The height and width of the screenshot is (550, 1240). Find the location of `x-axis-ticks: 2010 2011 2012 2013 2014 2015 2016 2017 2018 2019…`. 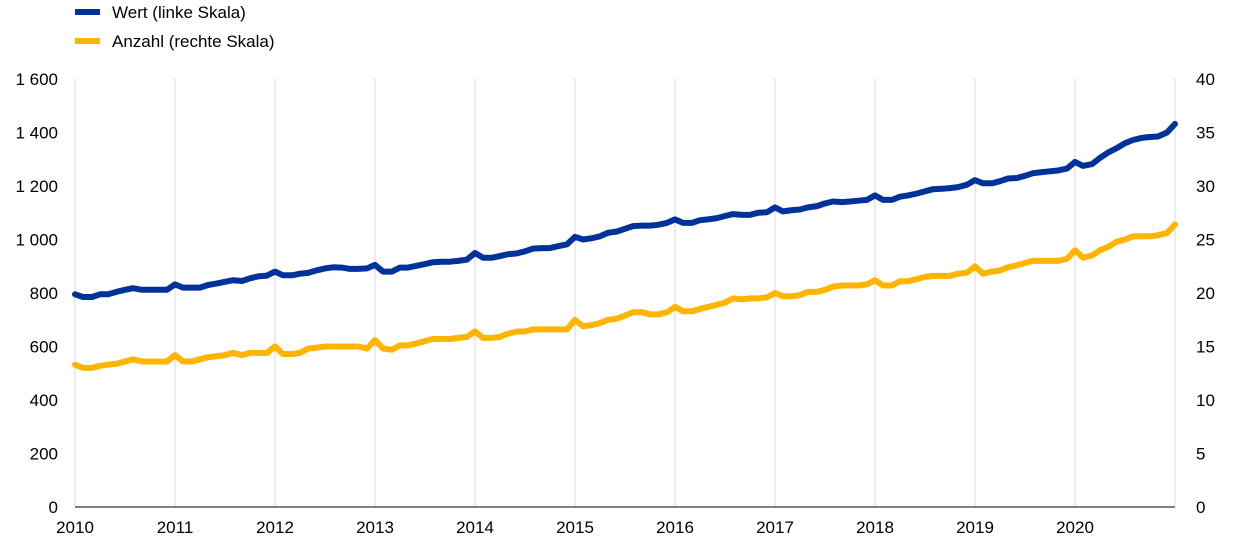

x-axis-ticks: 2010 2011 2012 2013 2014 2015 2016 2017 2018 2019… is located at coordinates (575, 527).